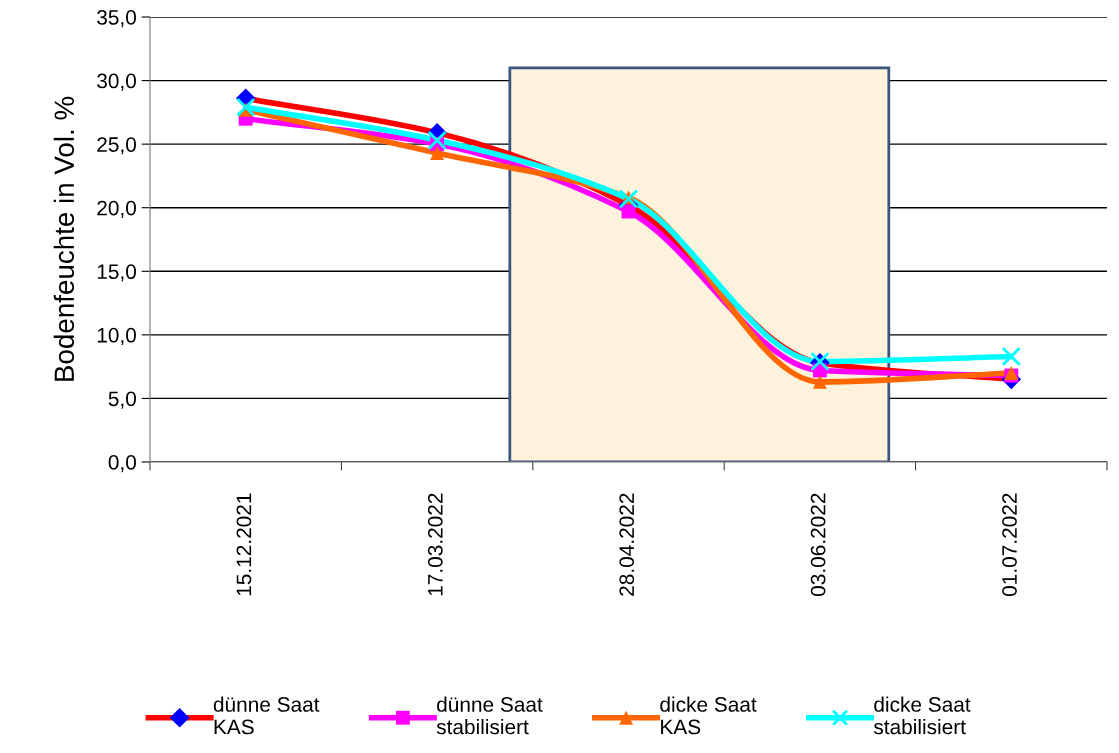  What do you see at coordinates (116, 82) in the screenshot?
I see `y-tick-label: 30,0` at bounding box center [116, 82].